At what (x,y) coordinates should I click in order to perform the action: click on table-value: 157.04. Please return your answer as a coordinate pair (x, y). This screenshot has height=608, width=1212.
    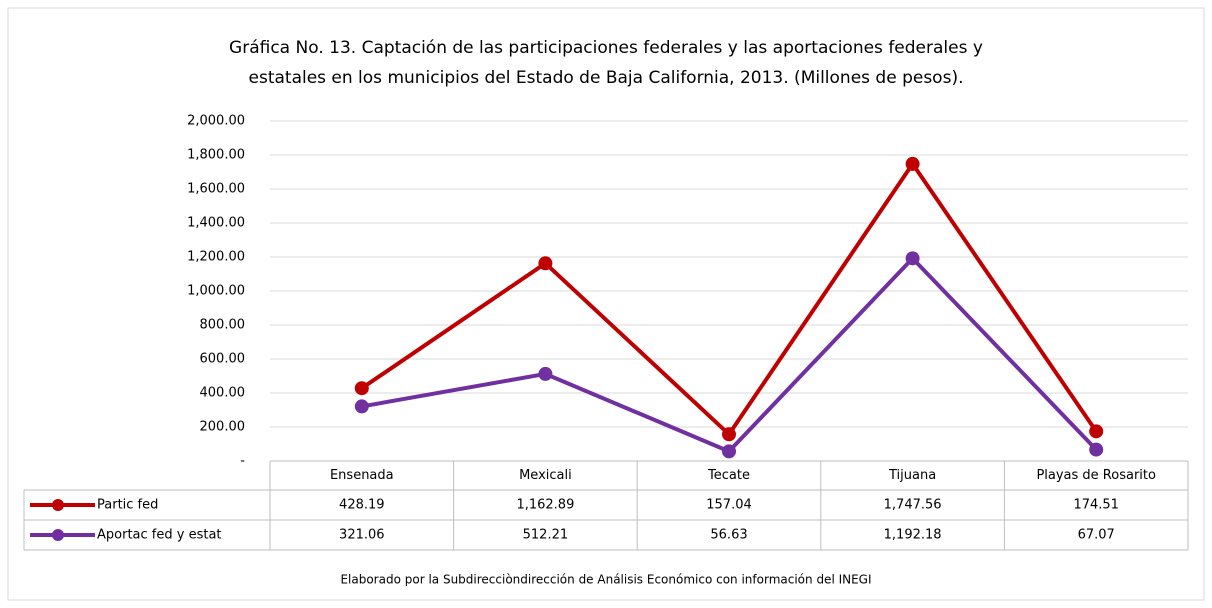
    Looking at the image, I should click on (729, 505).